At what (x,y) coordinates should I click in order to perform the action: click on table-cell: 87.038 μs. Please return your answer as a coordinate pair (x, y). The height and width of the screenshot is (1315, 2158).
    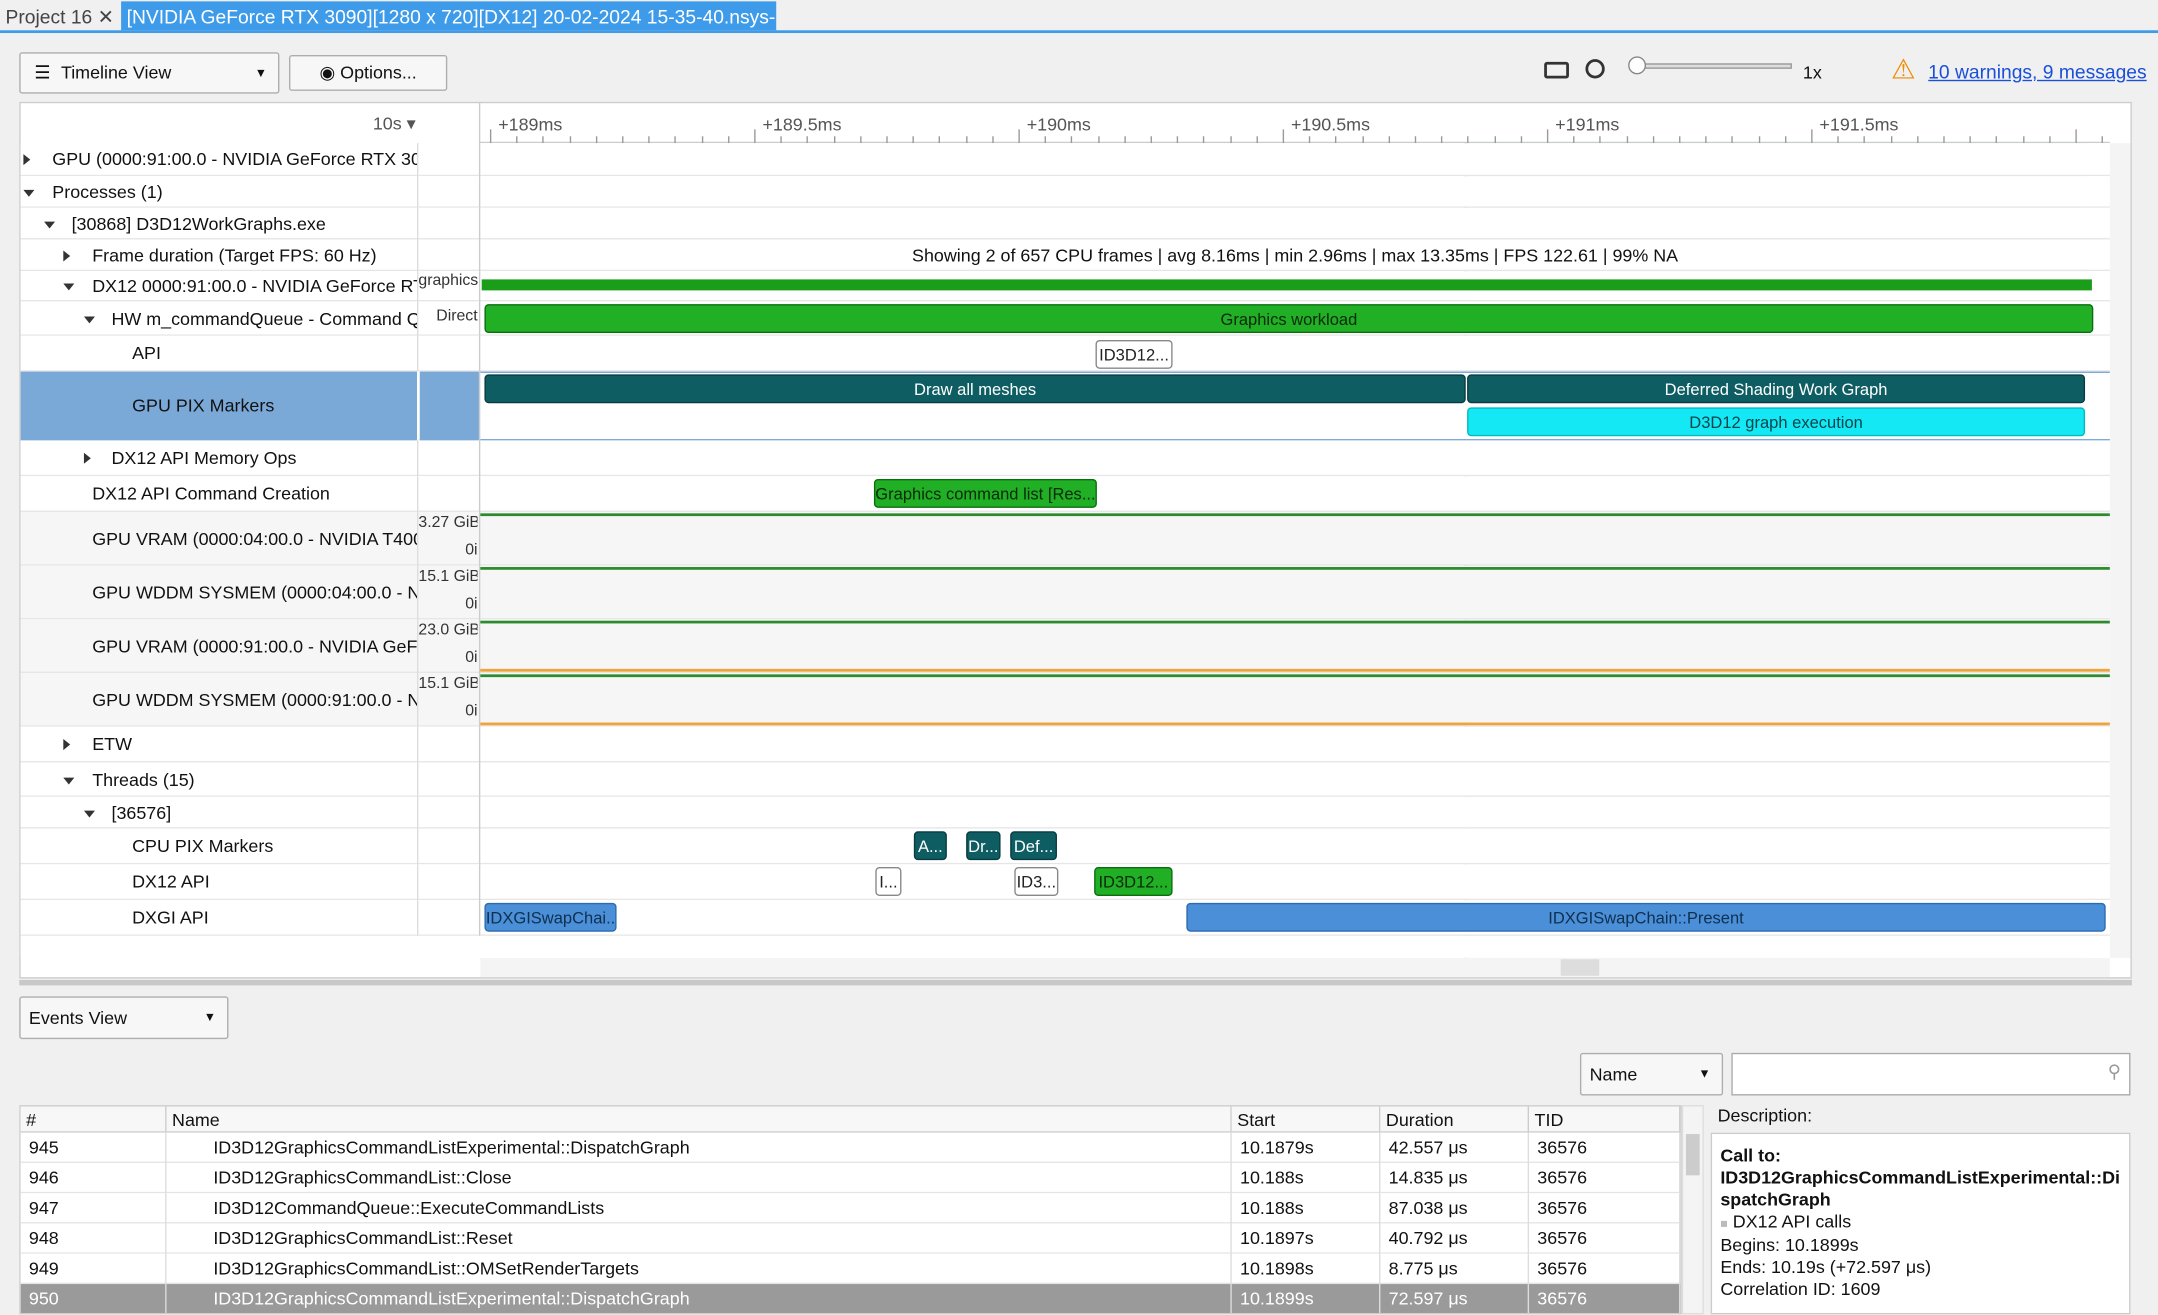
    Looking at the image, I should click on (1455, 1208).